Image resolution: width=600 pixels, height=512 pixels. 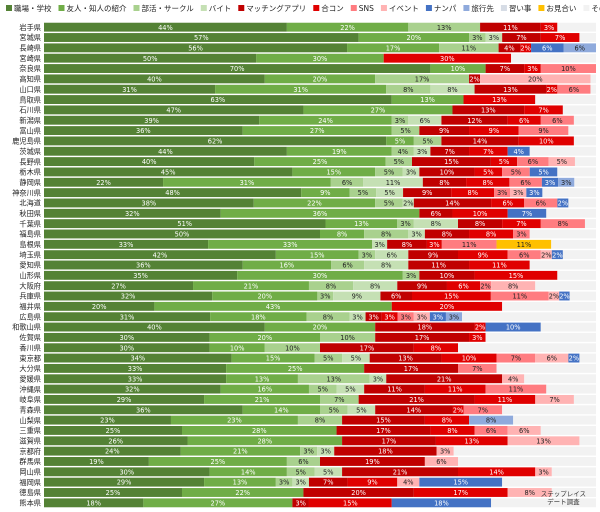 I want to click on category-label: 山梨県, so click(x=30, y=420).